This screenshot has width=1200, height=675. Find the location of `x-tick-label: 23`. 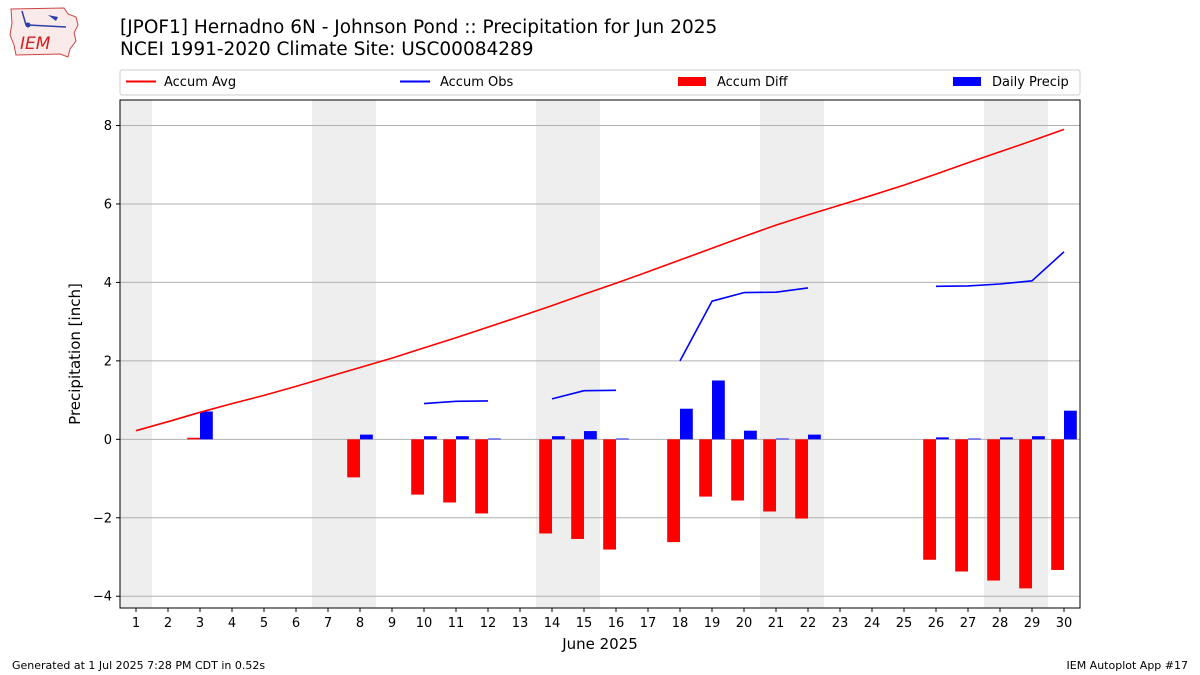

x-tick-label: 23 is located at coordinates (840, 623).